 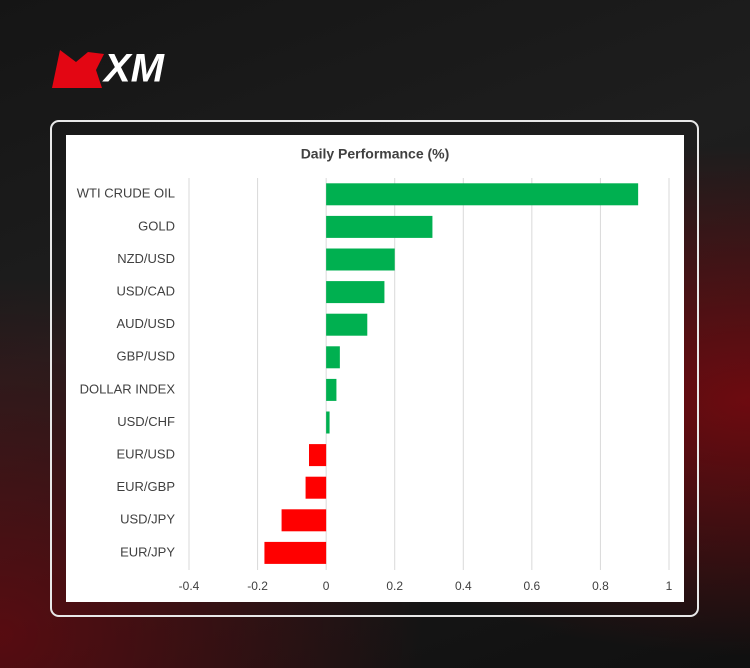 What do you see at coordinates (532, 586) in the screenshot?
I see `x-tick-label: 0.6` at bounding box center [532, 586].